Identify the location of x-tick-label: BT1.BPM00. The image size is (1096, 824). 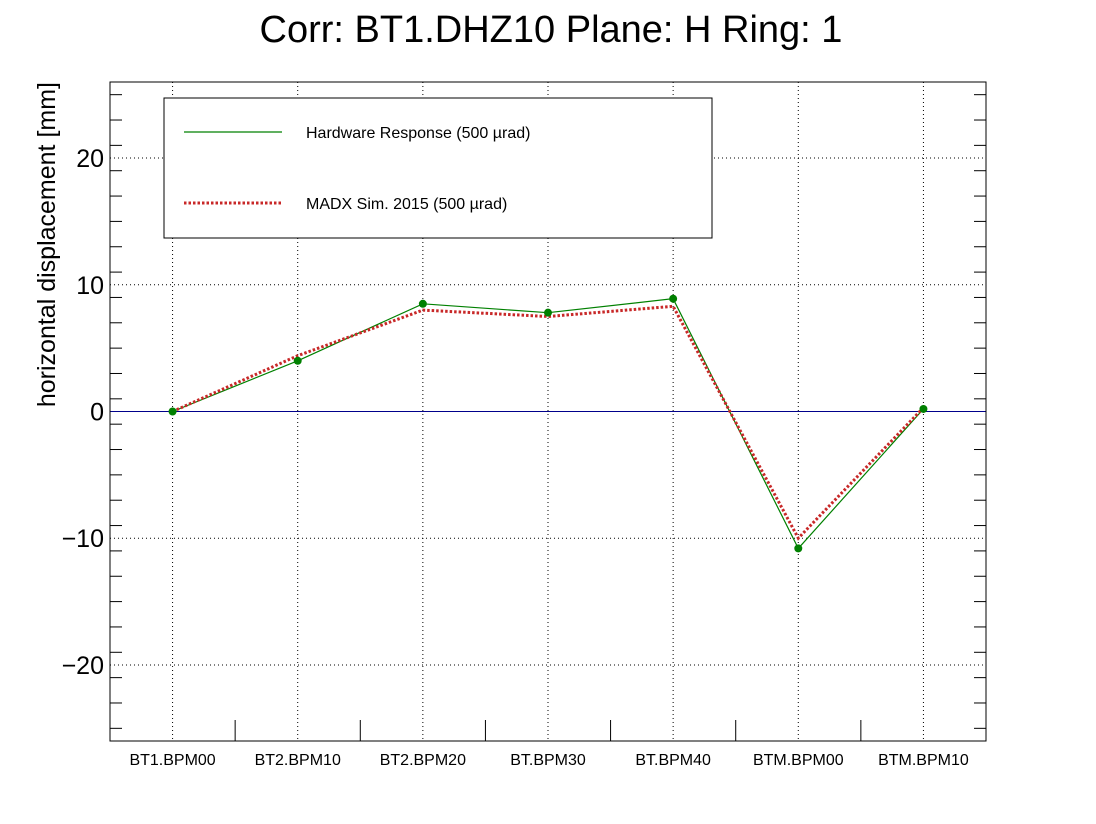
(172, 760).